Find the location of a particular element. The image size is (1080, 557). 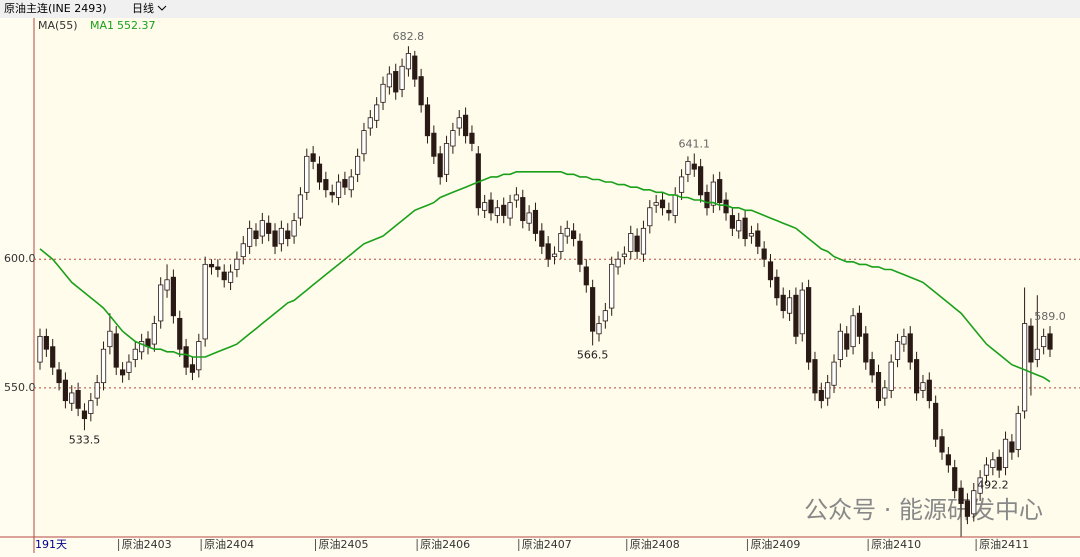

high-label: 682.8 is located at coordinates (409, 36).